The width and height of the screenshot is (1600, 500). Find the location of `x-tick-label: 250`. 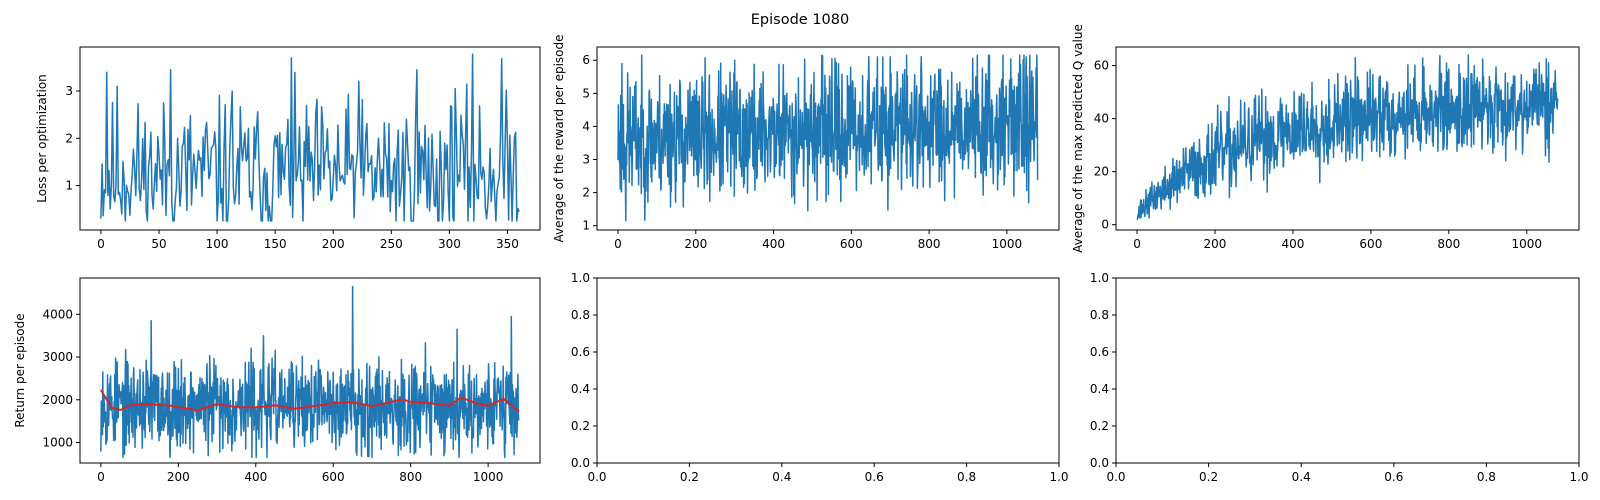

x-tick-label: 250 is located at coordinates (391, 244).